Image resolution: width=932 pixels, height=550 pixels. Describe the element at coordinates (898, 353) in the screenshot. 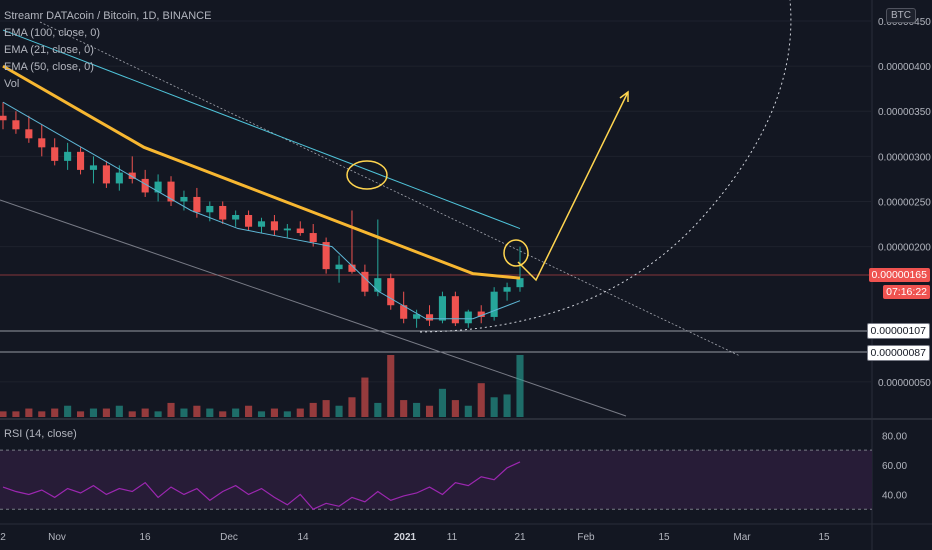

I see `level-label-2: 0.00000087` at that location.